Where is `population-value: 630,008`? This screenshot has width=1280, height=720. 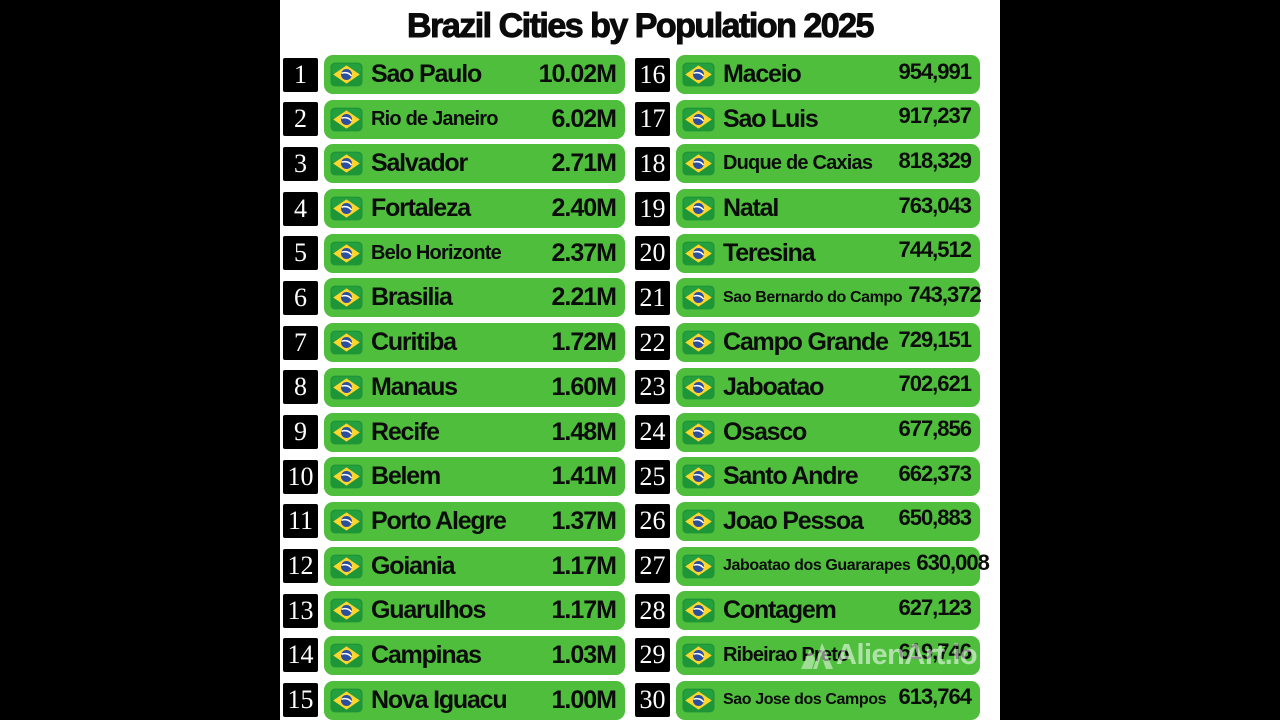 population-value: 630,008 is located at coordinates (953, 563).